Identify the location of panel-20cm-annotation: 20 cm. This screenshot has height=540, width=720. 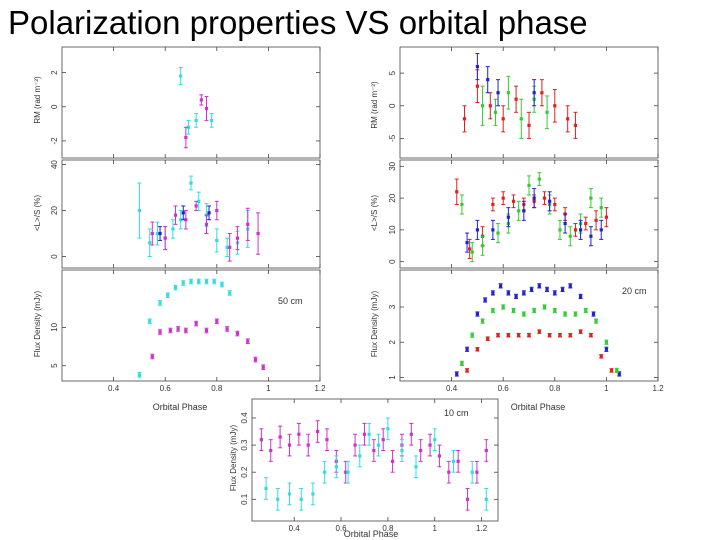
(634, 291).